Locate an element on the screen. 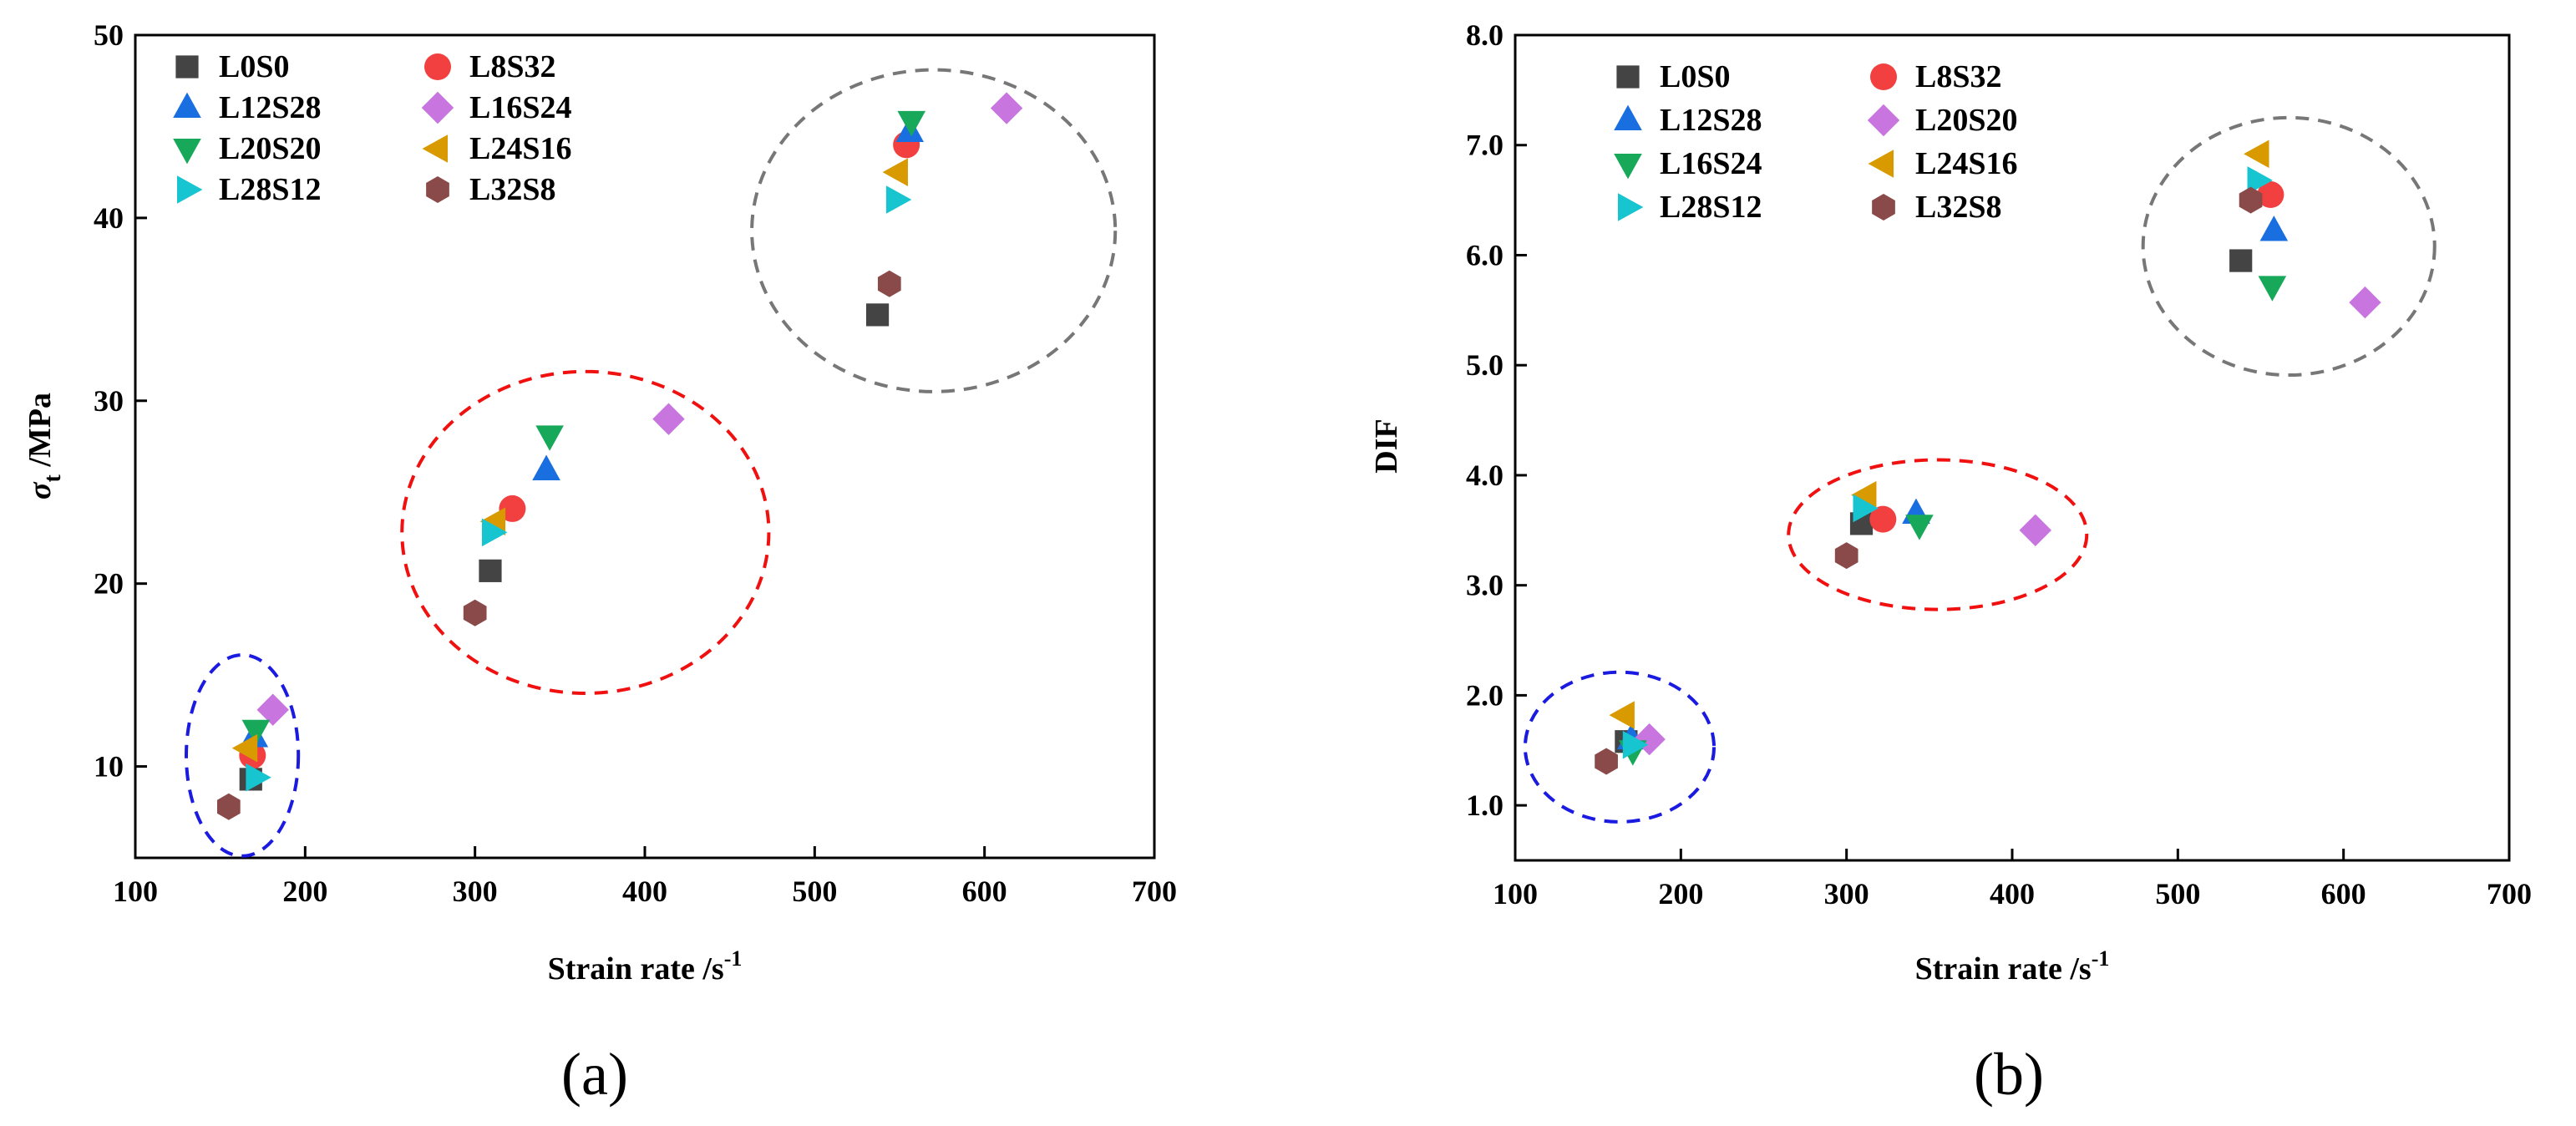 This screenshot has height=1126, width=2576. y-tick-label: 3.0 is located at coordinates (1485, 586).